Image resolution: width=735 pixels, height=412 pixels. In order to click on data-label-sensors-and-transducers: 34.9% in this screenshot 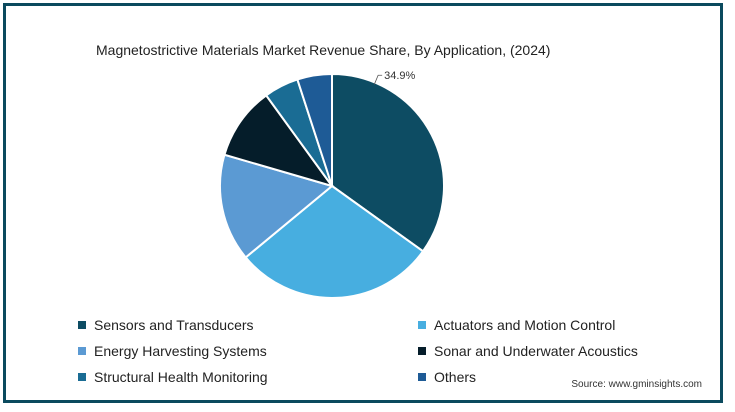, I will do `click(399, 76)`.